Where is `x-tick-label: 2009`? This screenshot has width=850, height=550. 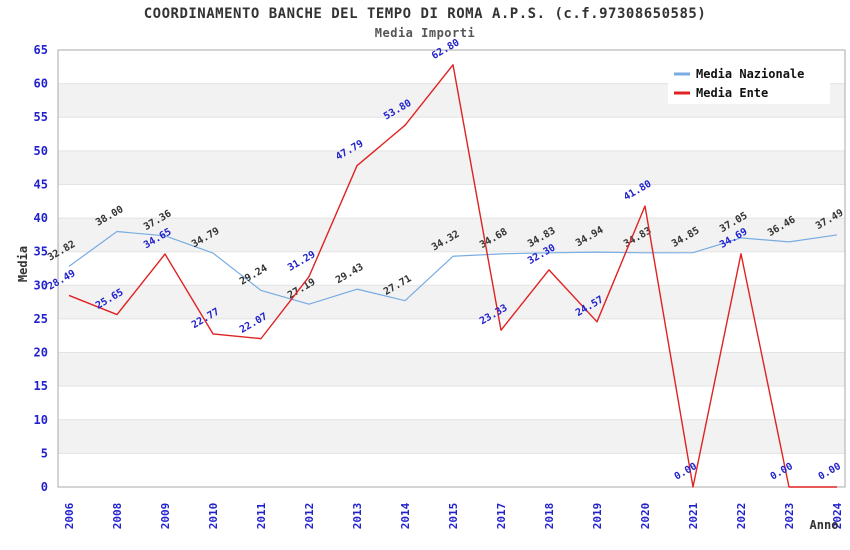
x-tick-label: 2009 is located at coordinates (165, 516).